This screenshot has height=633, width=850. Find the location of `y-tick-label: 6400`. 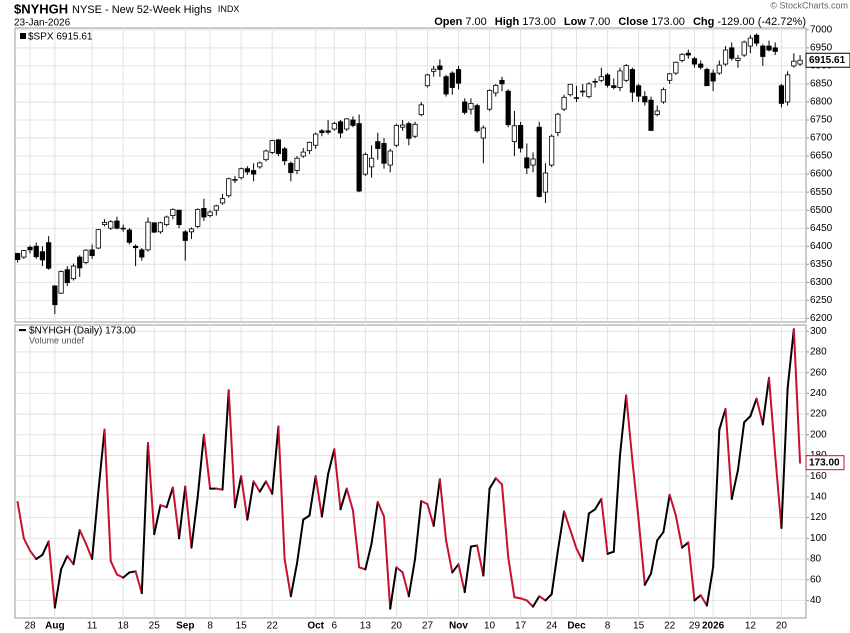

y-tick-label: 6400 is located at coordinates (821, 246).